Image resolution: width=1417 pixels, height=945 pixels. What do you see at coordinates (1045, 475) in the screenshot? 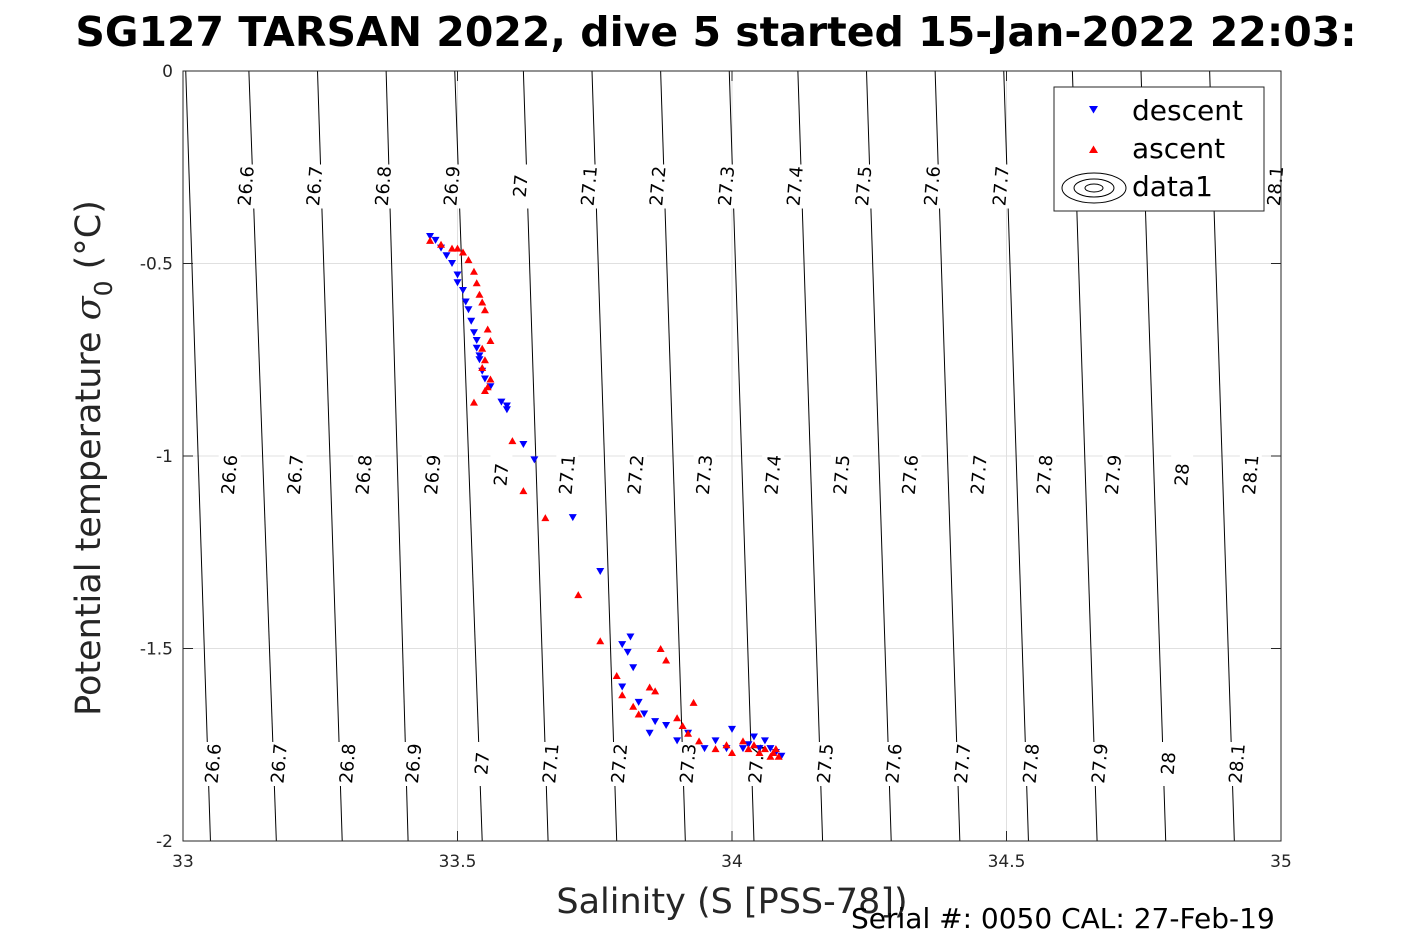
I see `density-contour-label: 27.8` at bounding box center [1045, 475].